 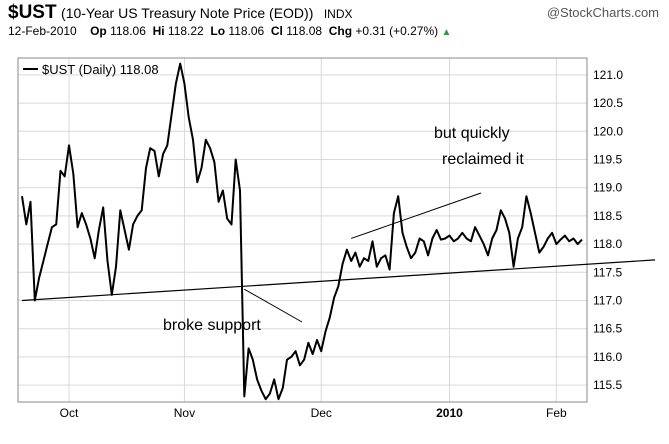 What do you see at coordinates (607, 160) in the screenshot?
I see `y-tick-label: 119.5` at bounding box center [607, 160].